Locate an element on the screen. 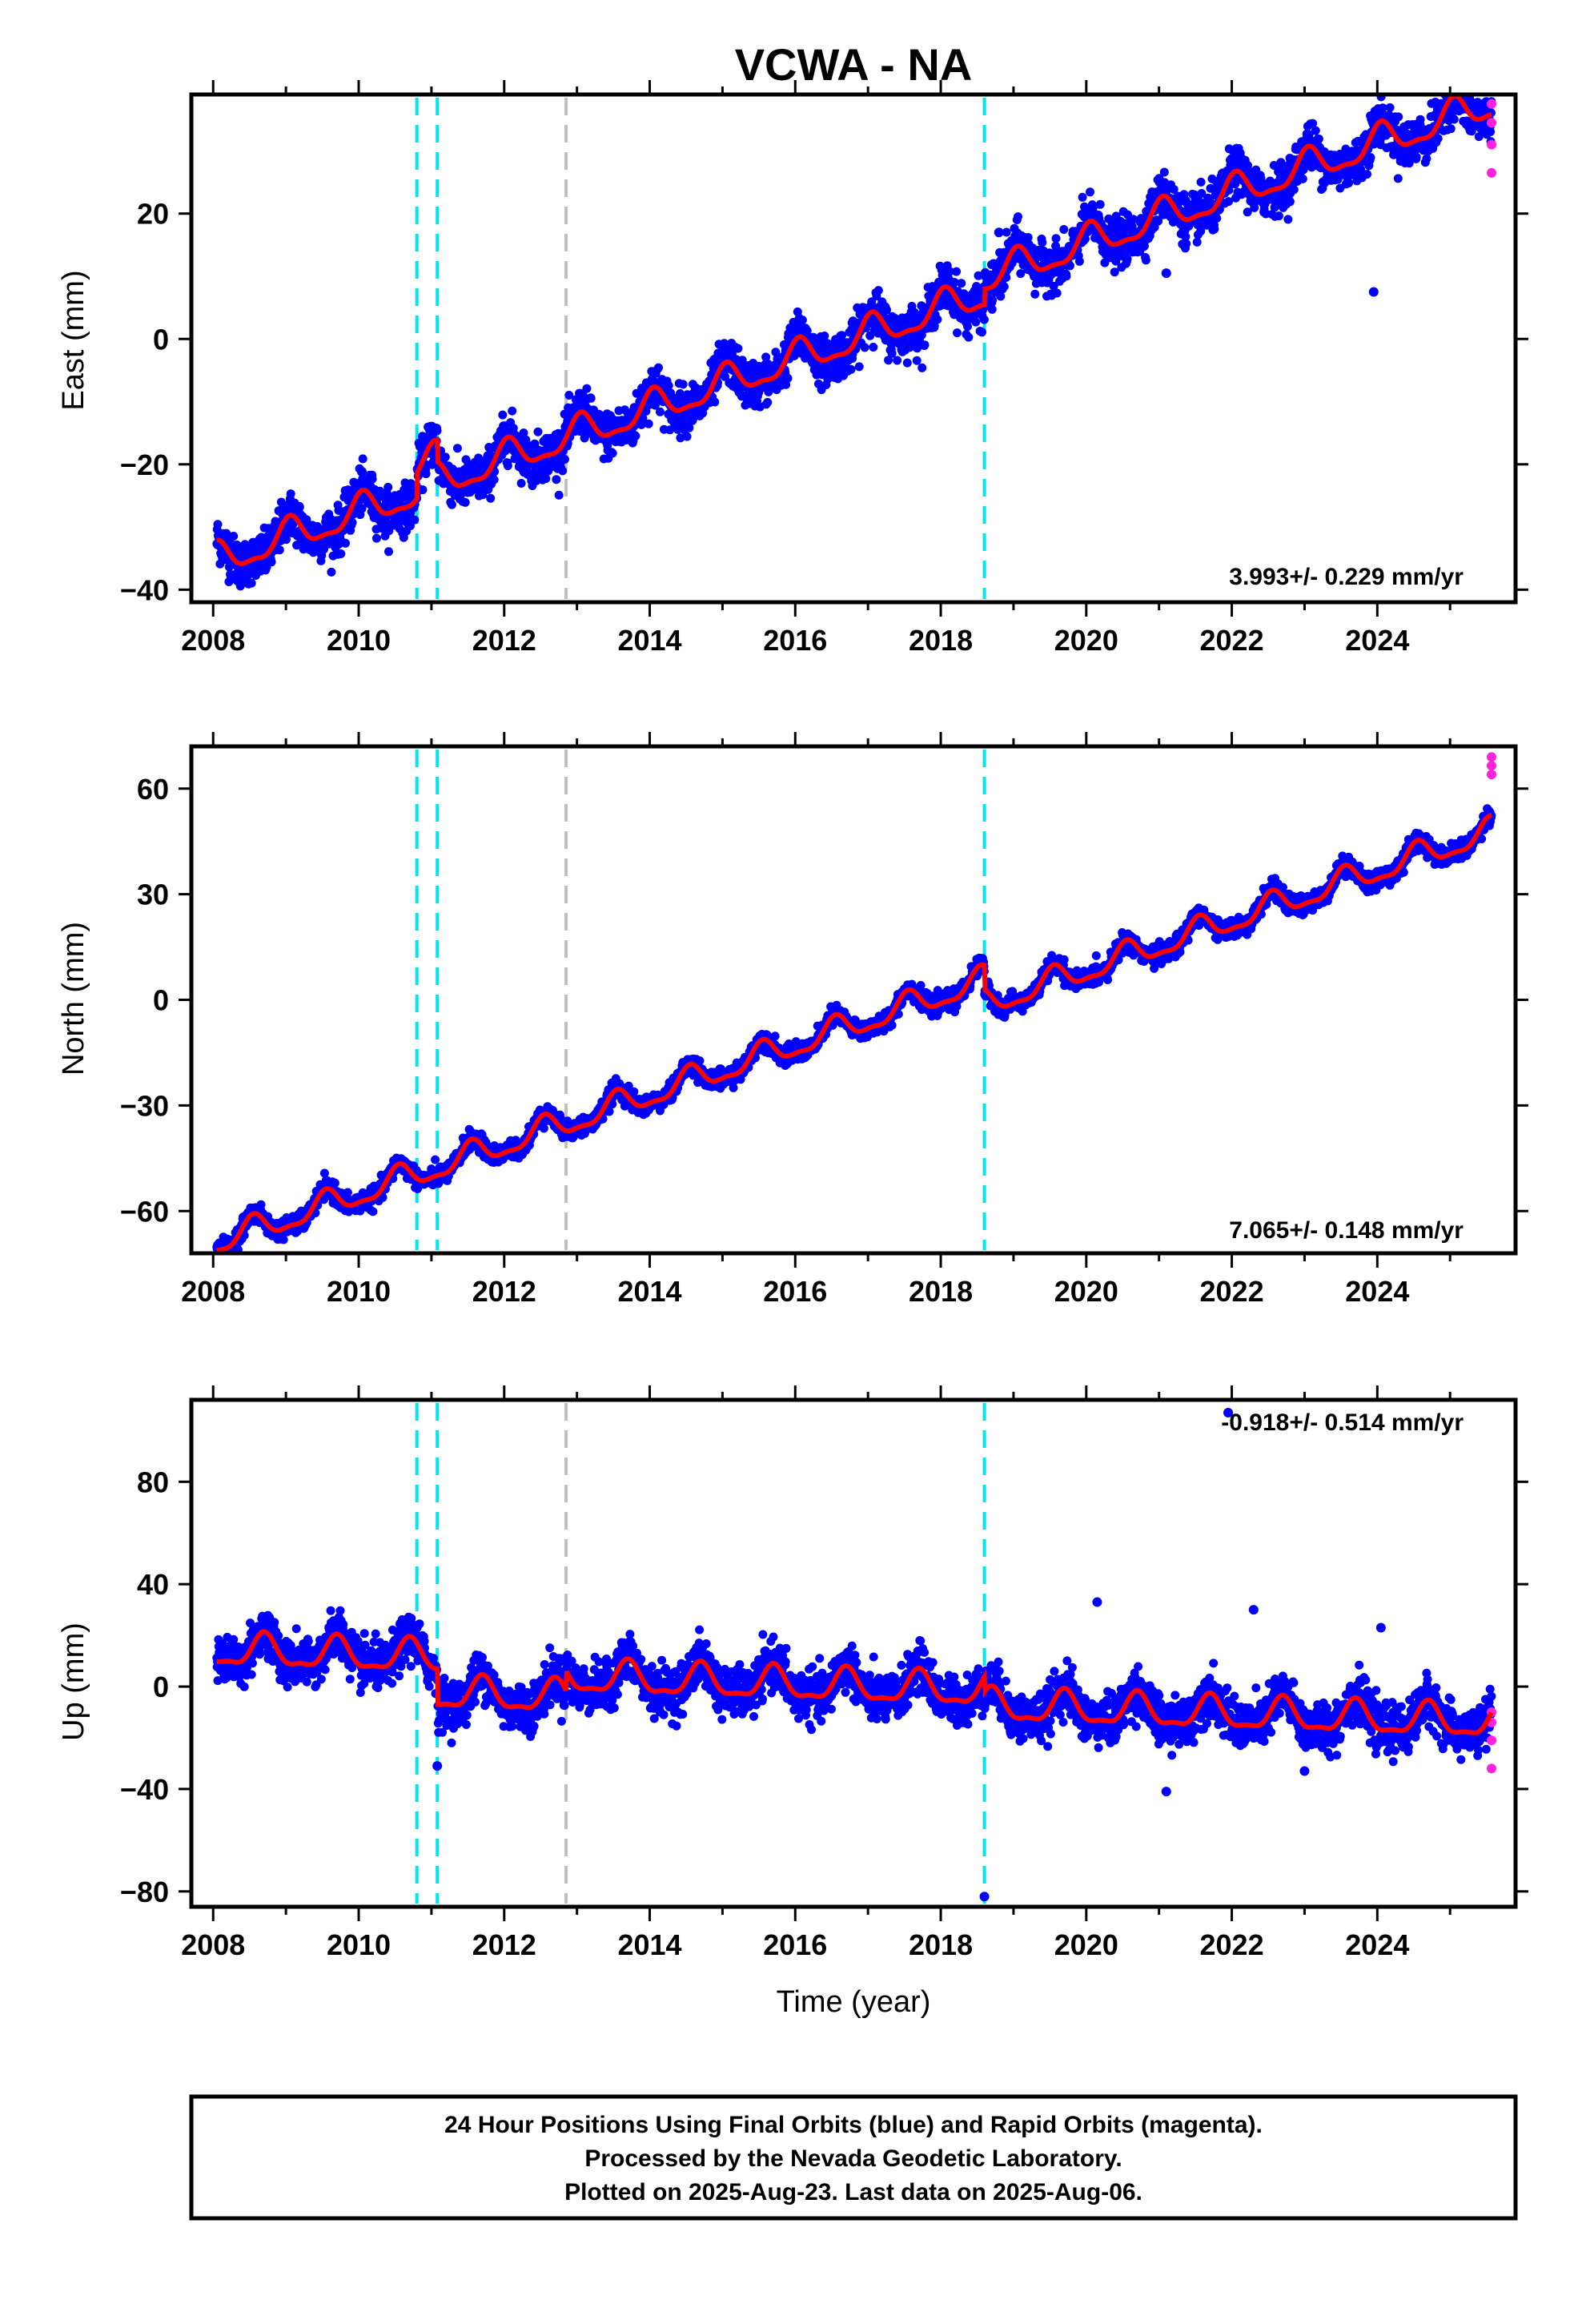 This screenshot has height=2324, width=1582. north-ylabel: North (mm) is located at coordinates (74, 999).